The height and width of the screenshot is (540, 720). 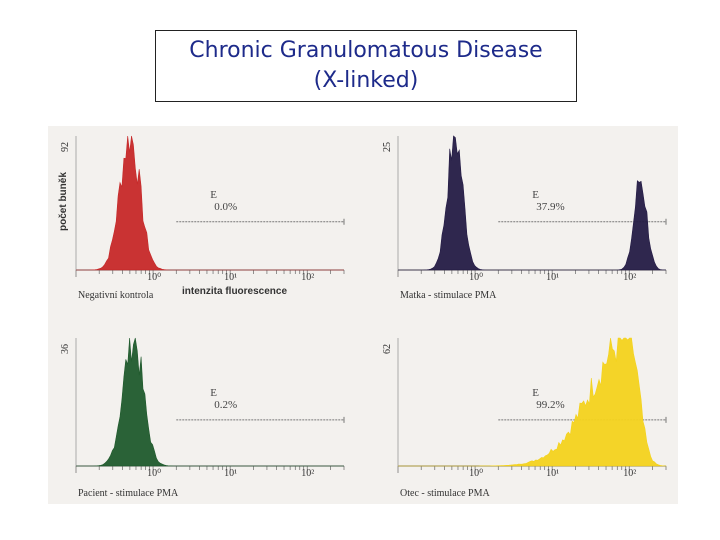 What do you see at coordinates (448, 295) in the screenshot?
I see `panel-caption: Matka - stimulace PMA` at bounding box center [448, 295].